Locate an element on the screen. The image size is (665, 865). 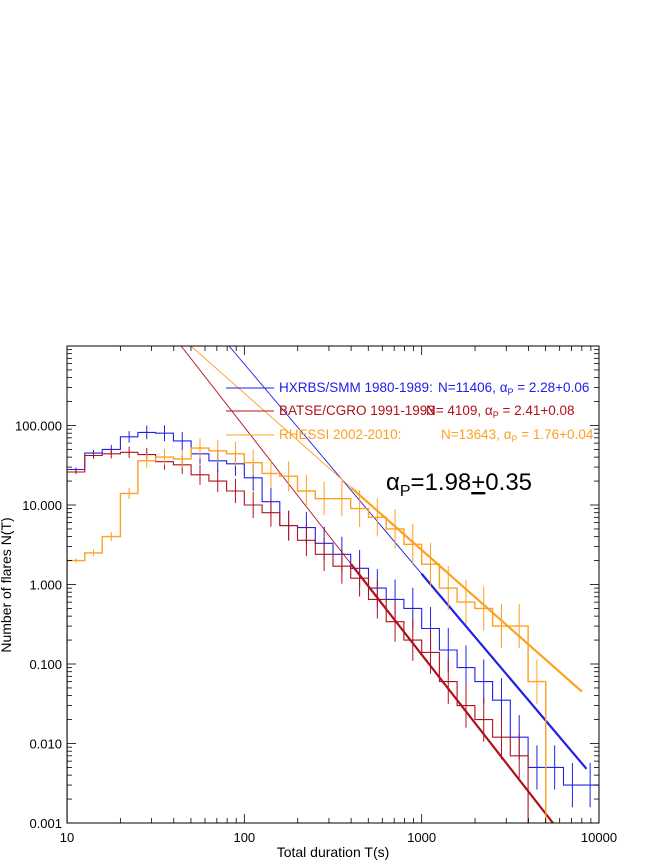
legend-name-1: BATSE/CGRO 1991-1993 is located at coordinates (357, 410).